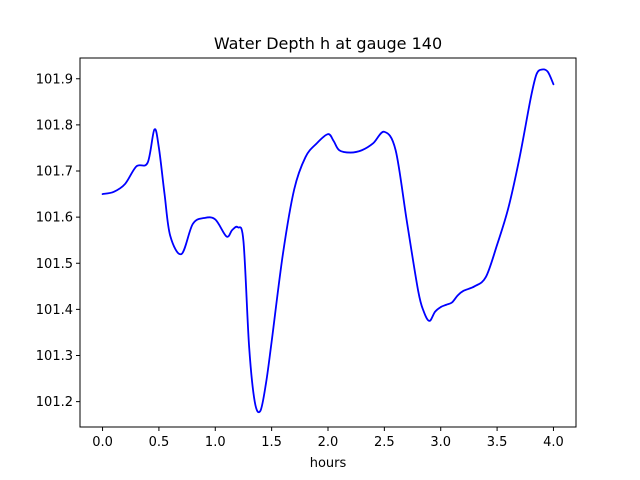 The width and height of the screenshot is (640, 480). I want to click on x-axis: 0.0 0.5 1.0 1.5 2.0 2.5 3.0 3.5 4.0, so click(328, 438).